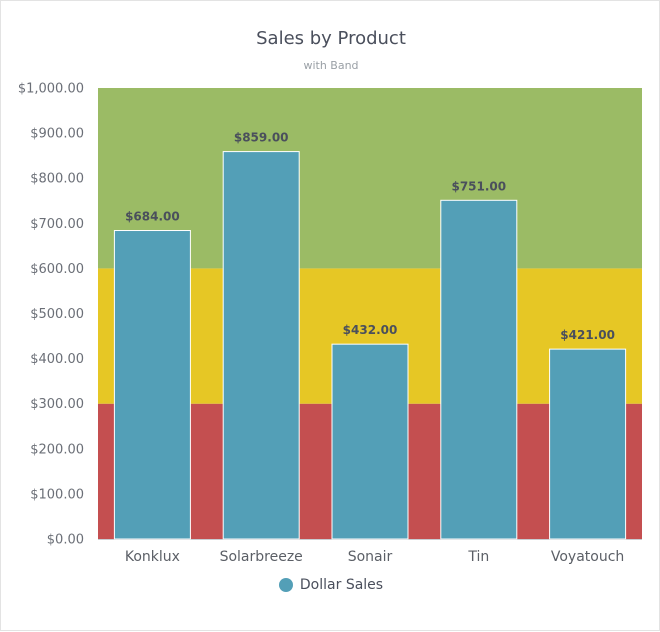 The image size is (660, 632). I want to click on chart-subtitle: with Band, so click(331, 65).